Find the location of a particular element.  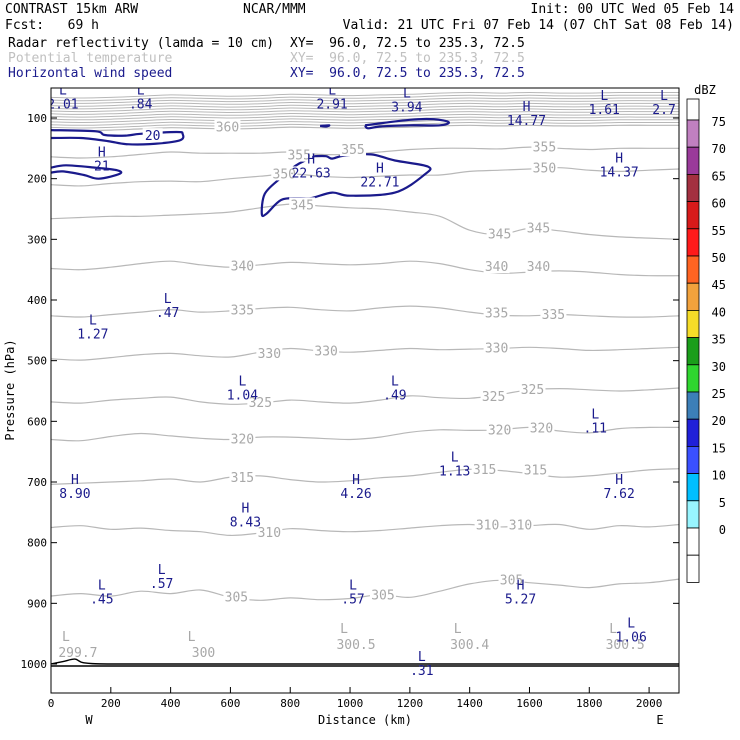

colorbar-title: dBZ is located at coordinates (705, 90).